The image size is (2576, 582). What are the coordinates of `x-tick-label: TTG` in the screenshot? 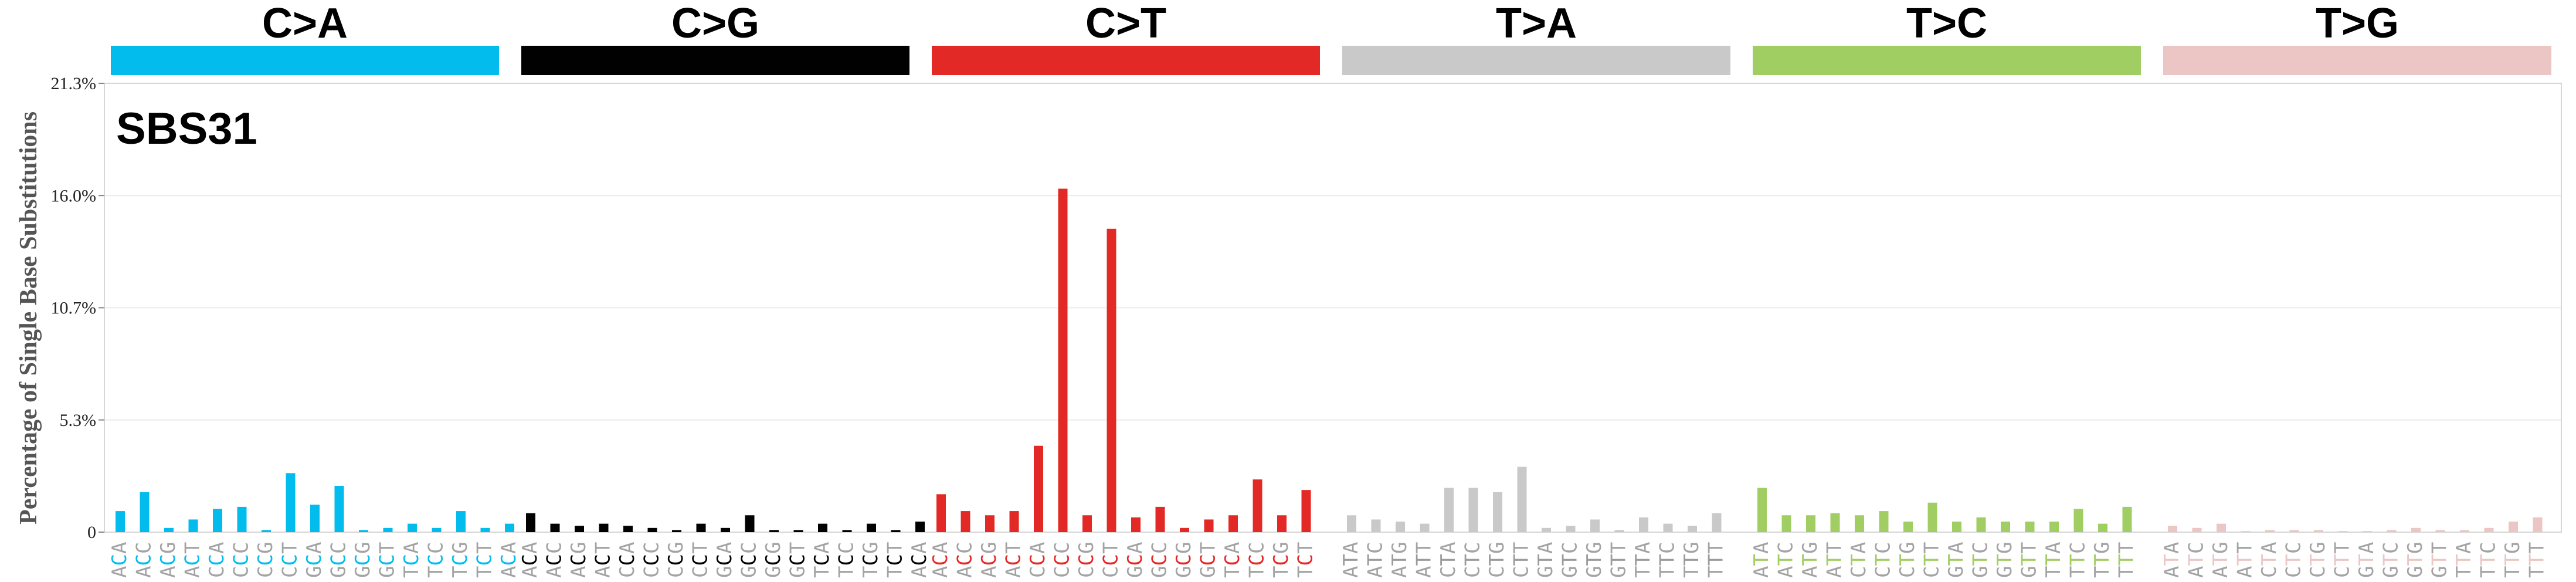 It's located at (2512, 560).